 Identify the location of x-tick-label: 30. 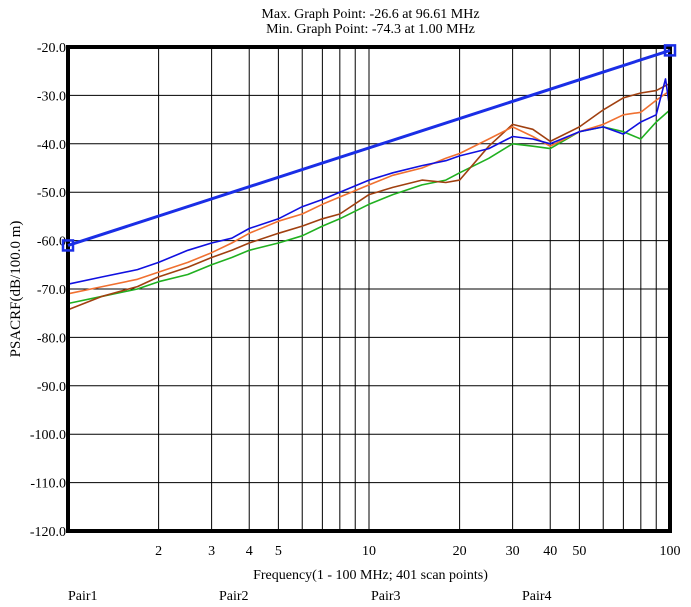
(513, 551).